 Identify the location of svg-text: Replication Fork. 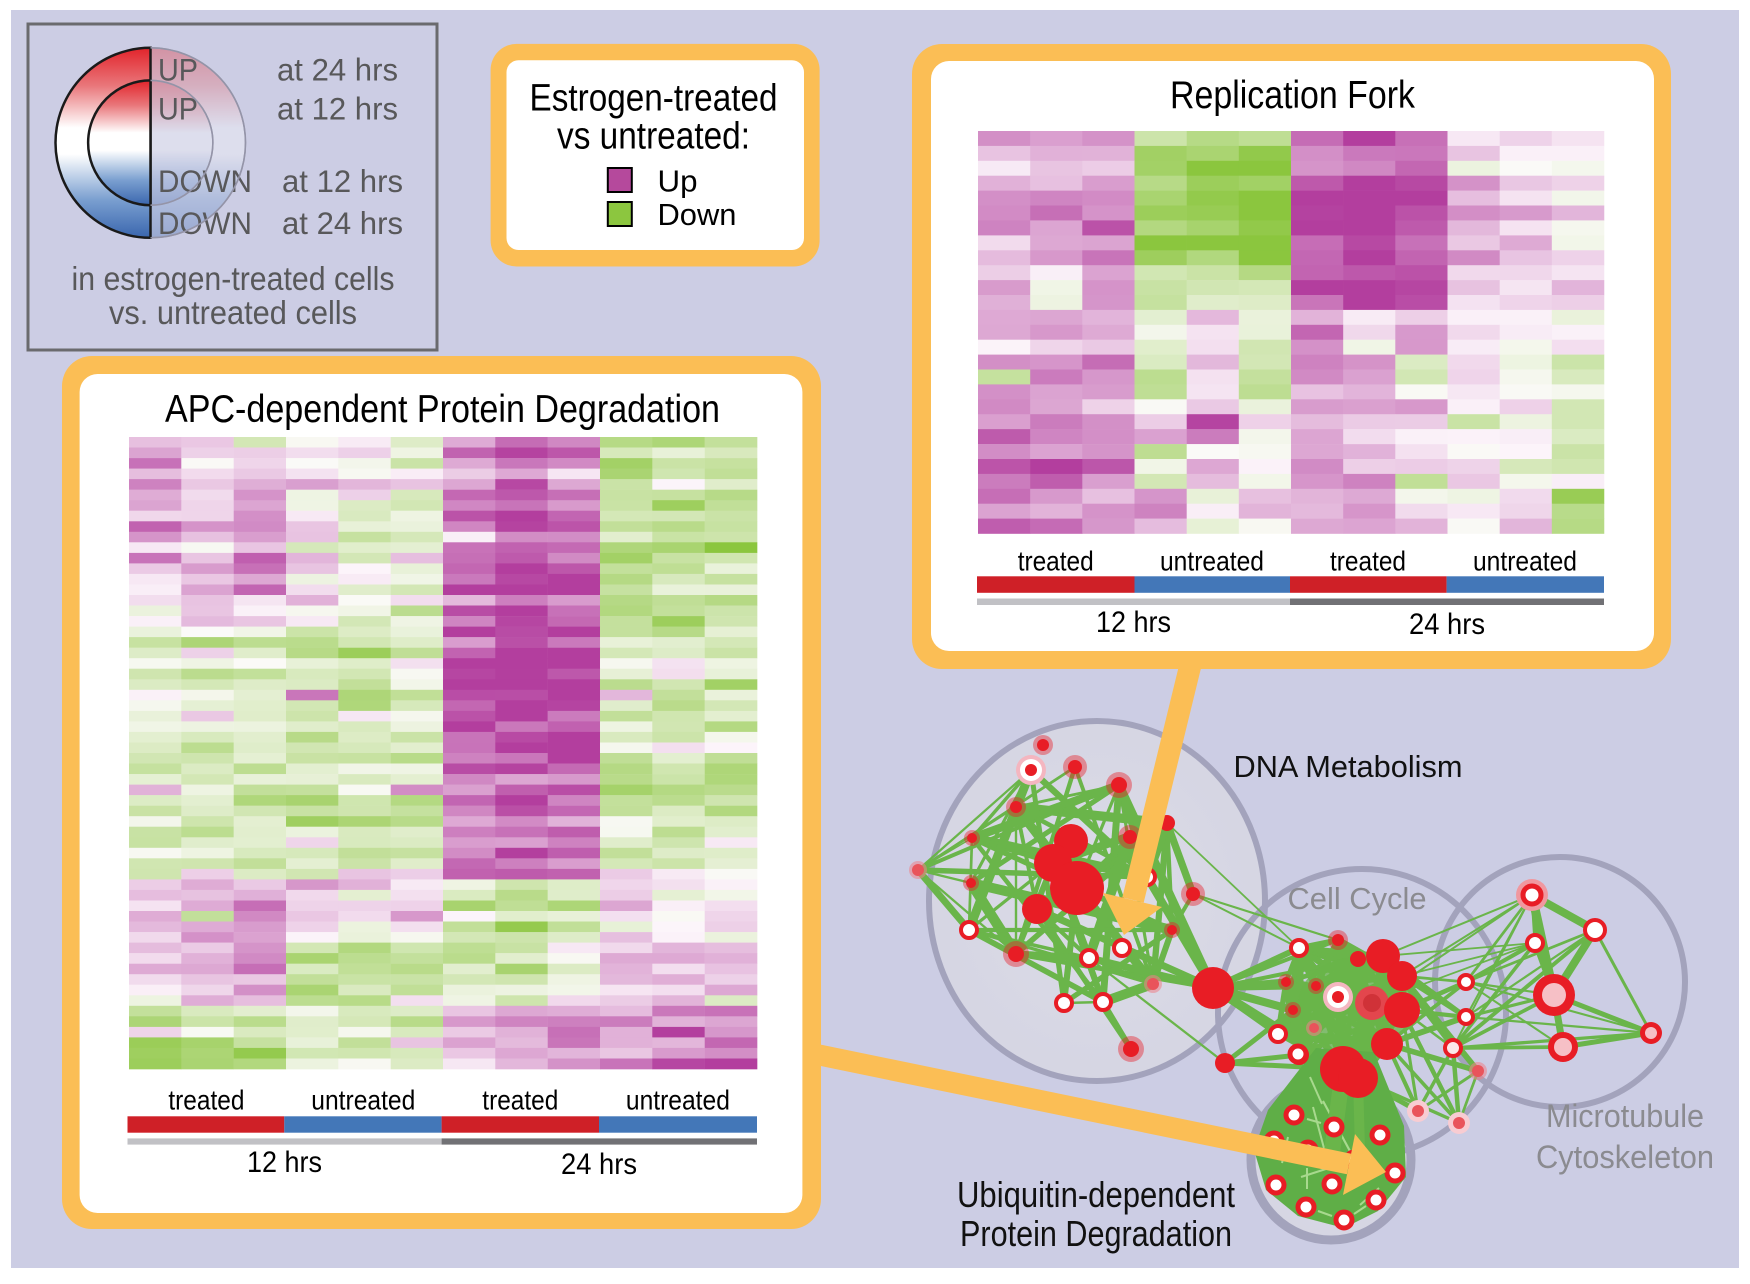
(1292, 95).